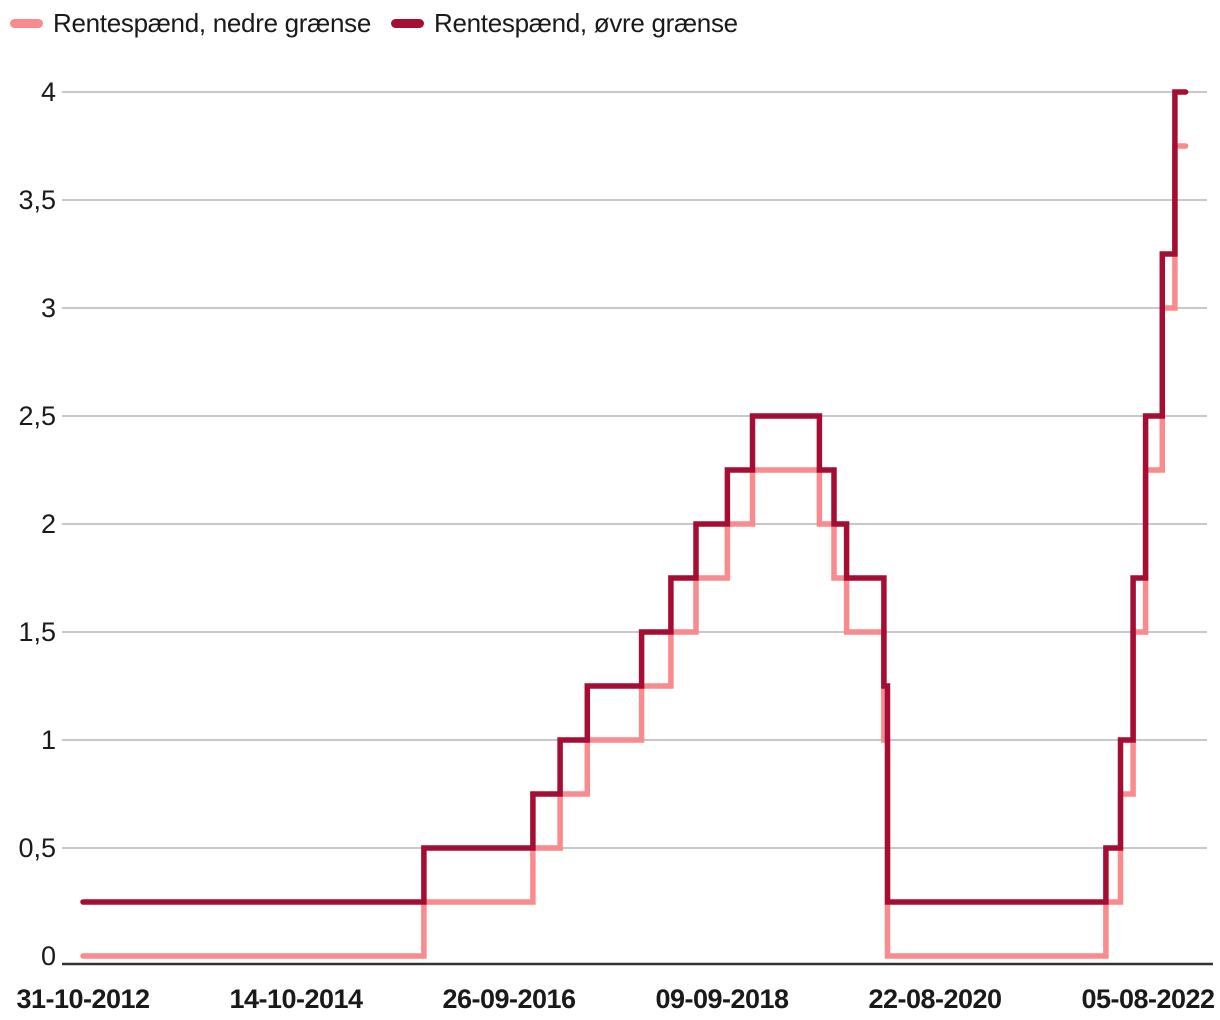 The image size is (1220, 1020). Describe the element at coordinates (212, 23) in the screenshot. I see `legend-label-lower-bound: Rentespænd, nedre grænse` at that location.